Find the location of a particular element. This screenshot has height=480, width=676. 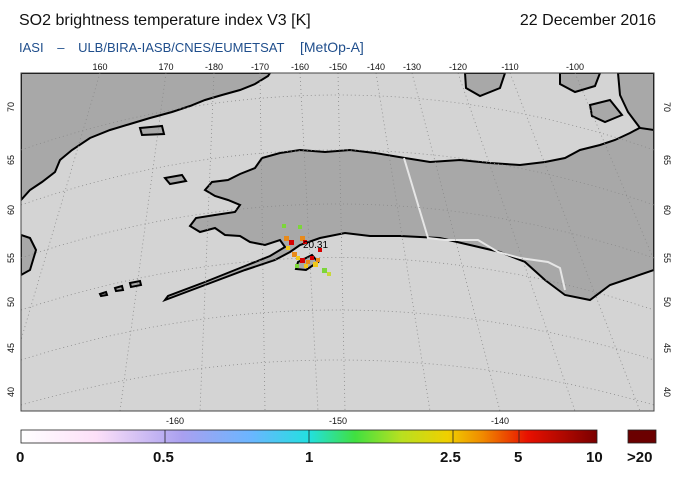

colorbar-label-2.5: 2.5 is located at coordinates (450, 457).